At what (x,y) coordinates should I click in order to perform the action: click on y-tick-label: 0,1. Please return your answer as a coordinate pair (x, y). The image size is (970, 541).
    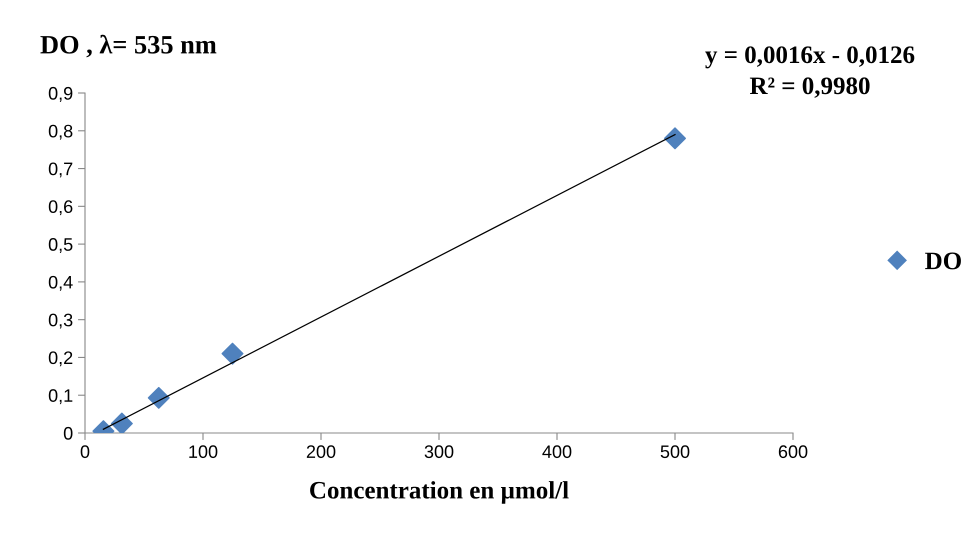
    Looking at the image, I should click on (60, 396).